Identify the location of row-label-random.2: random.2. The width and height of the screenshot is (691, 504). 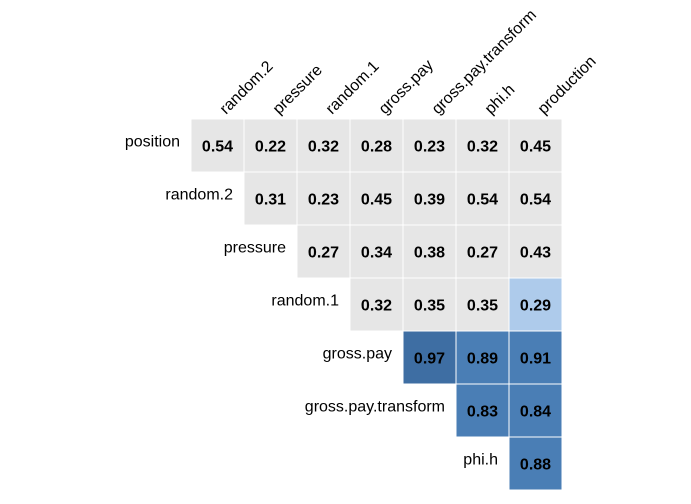
(199, 195).